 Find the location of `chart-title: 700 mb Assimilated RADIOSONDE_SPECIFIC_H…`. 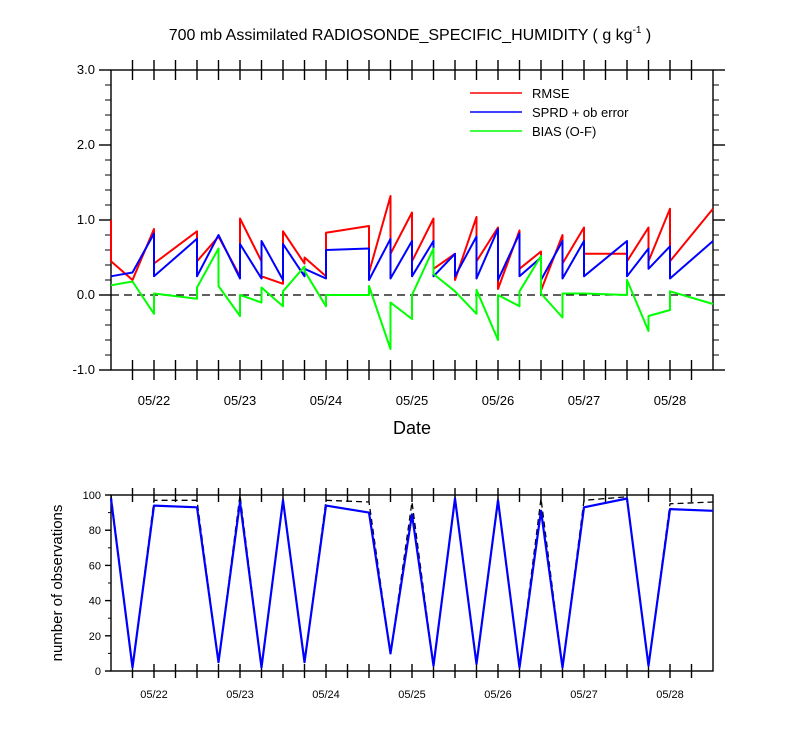

chart-title: 700 mb Assimilated RADIOSONDE_SPECIFIC_H… is located at coordinates (410, 34).